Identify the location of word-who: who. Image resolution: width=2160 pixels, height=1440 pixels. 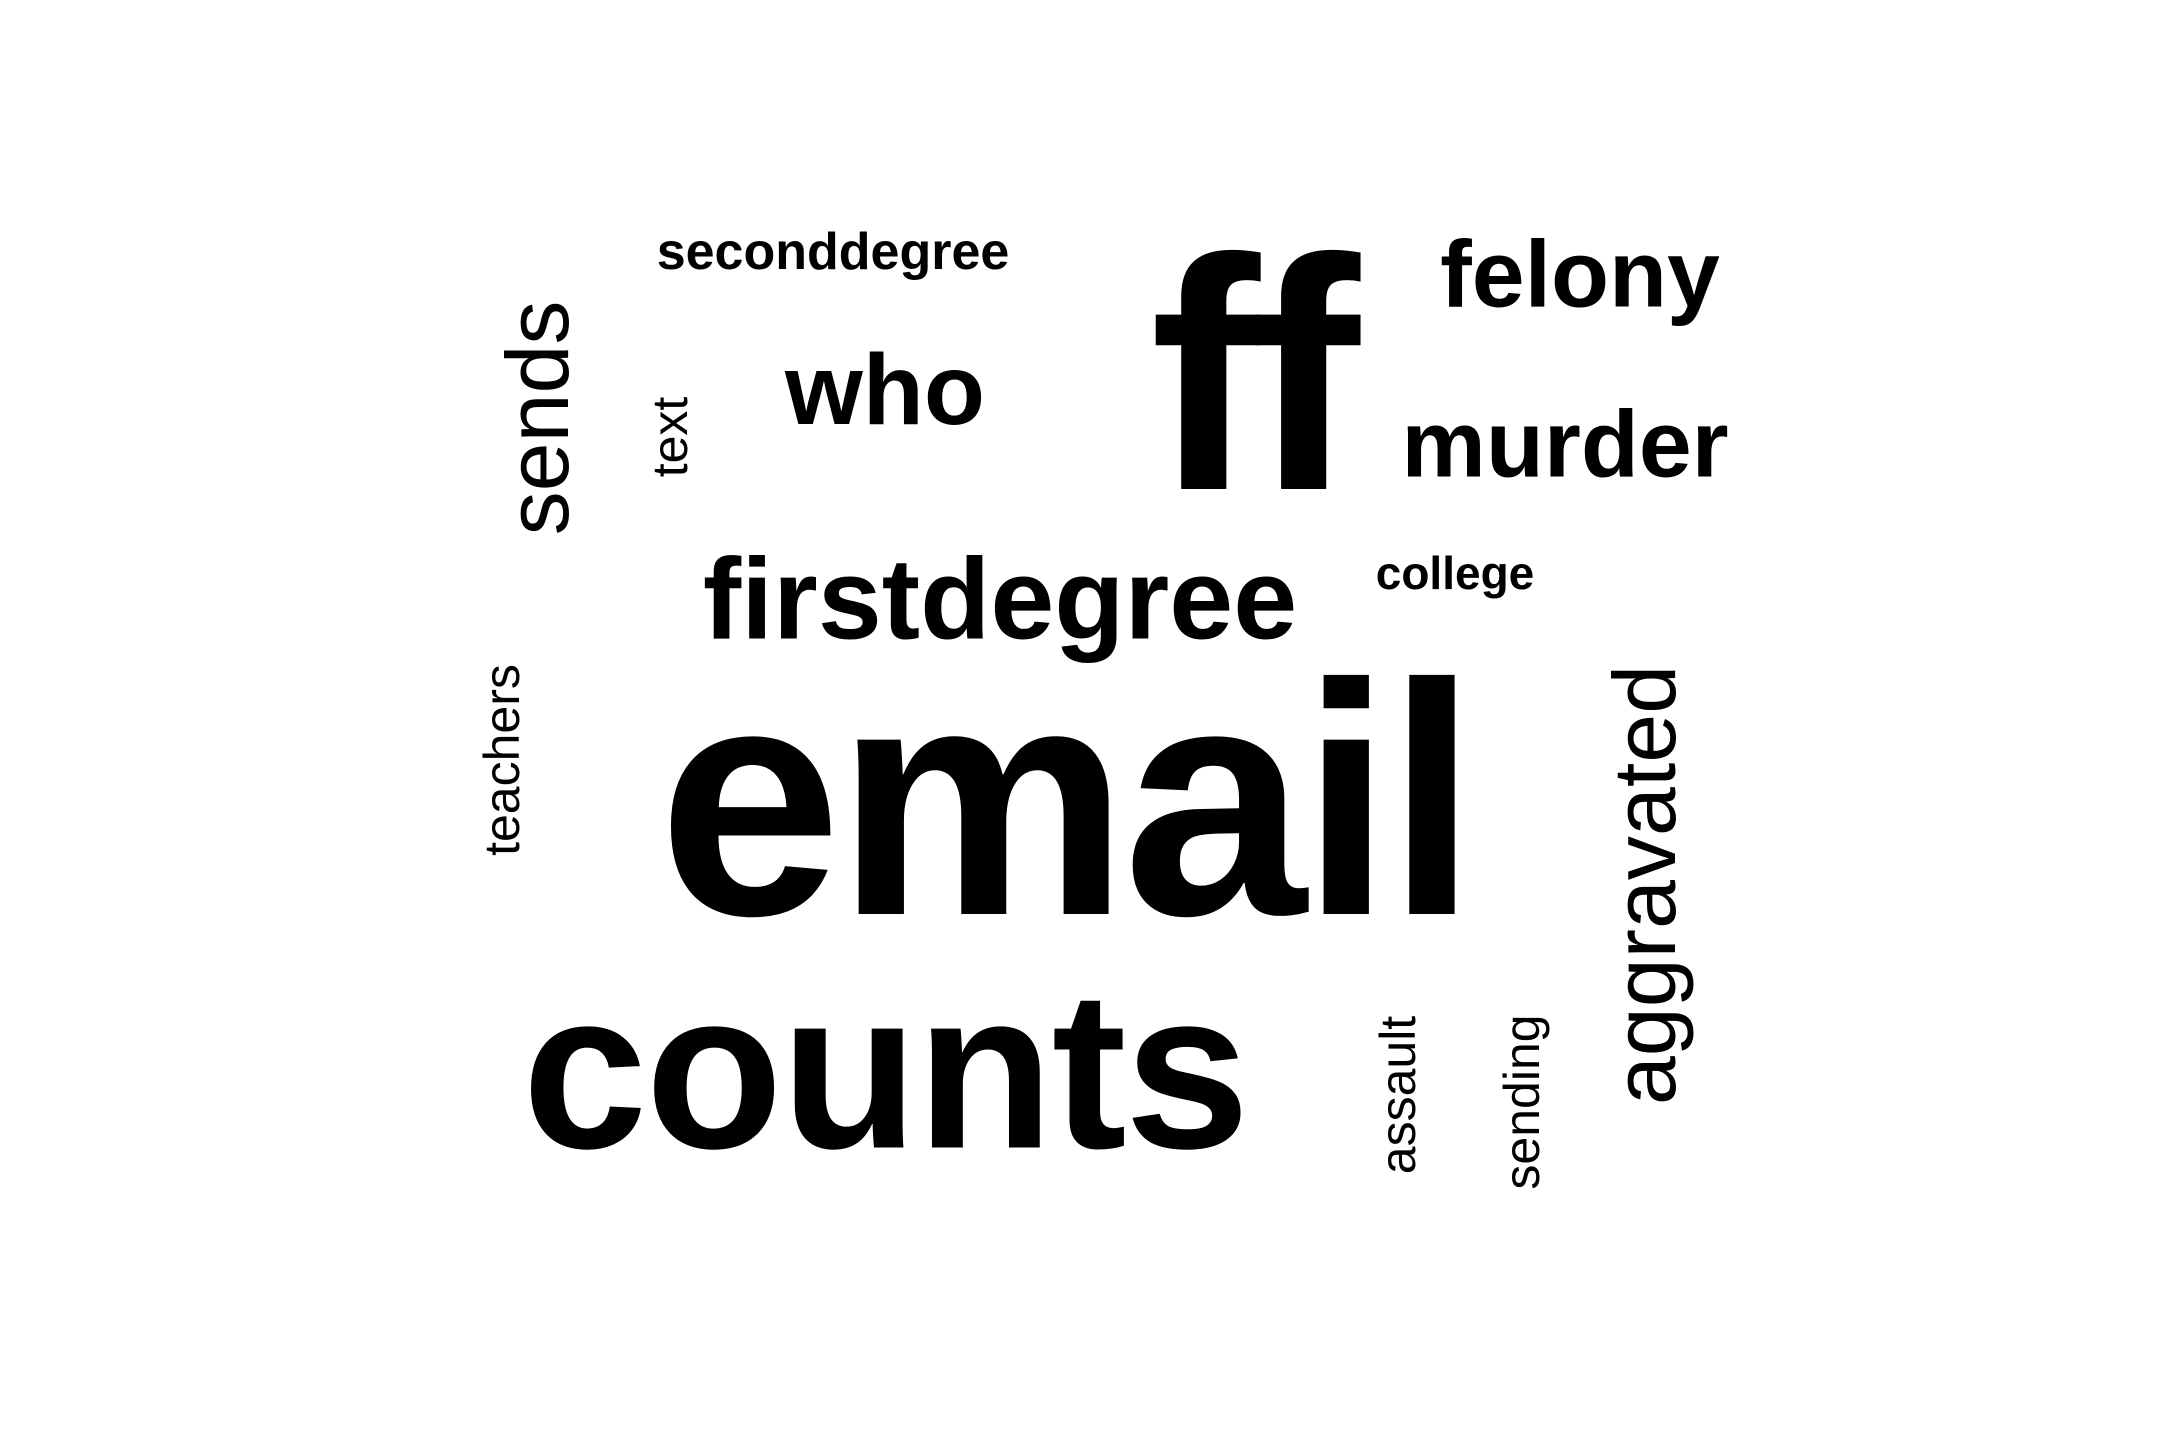
(885, 390).